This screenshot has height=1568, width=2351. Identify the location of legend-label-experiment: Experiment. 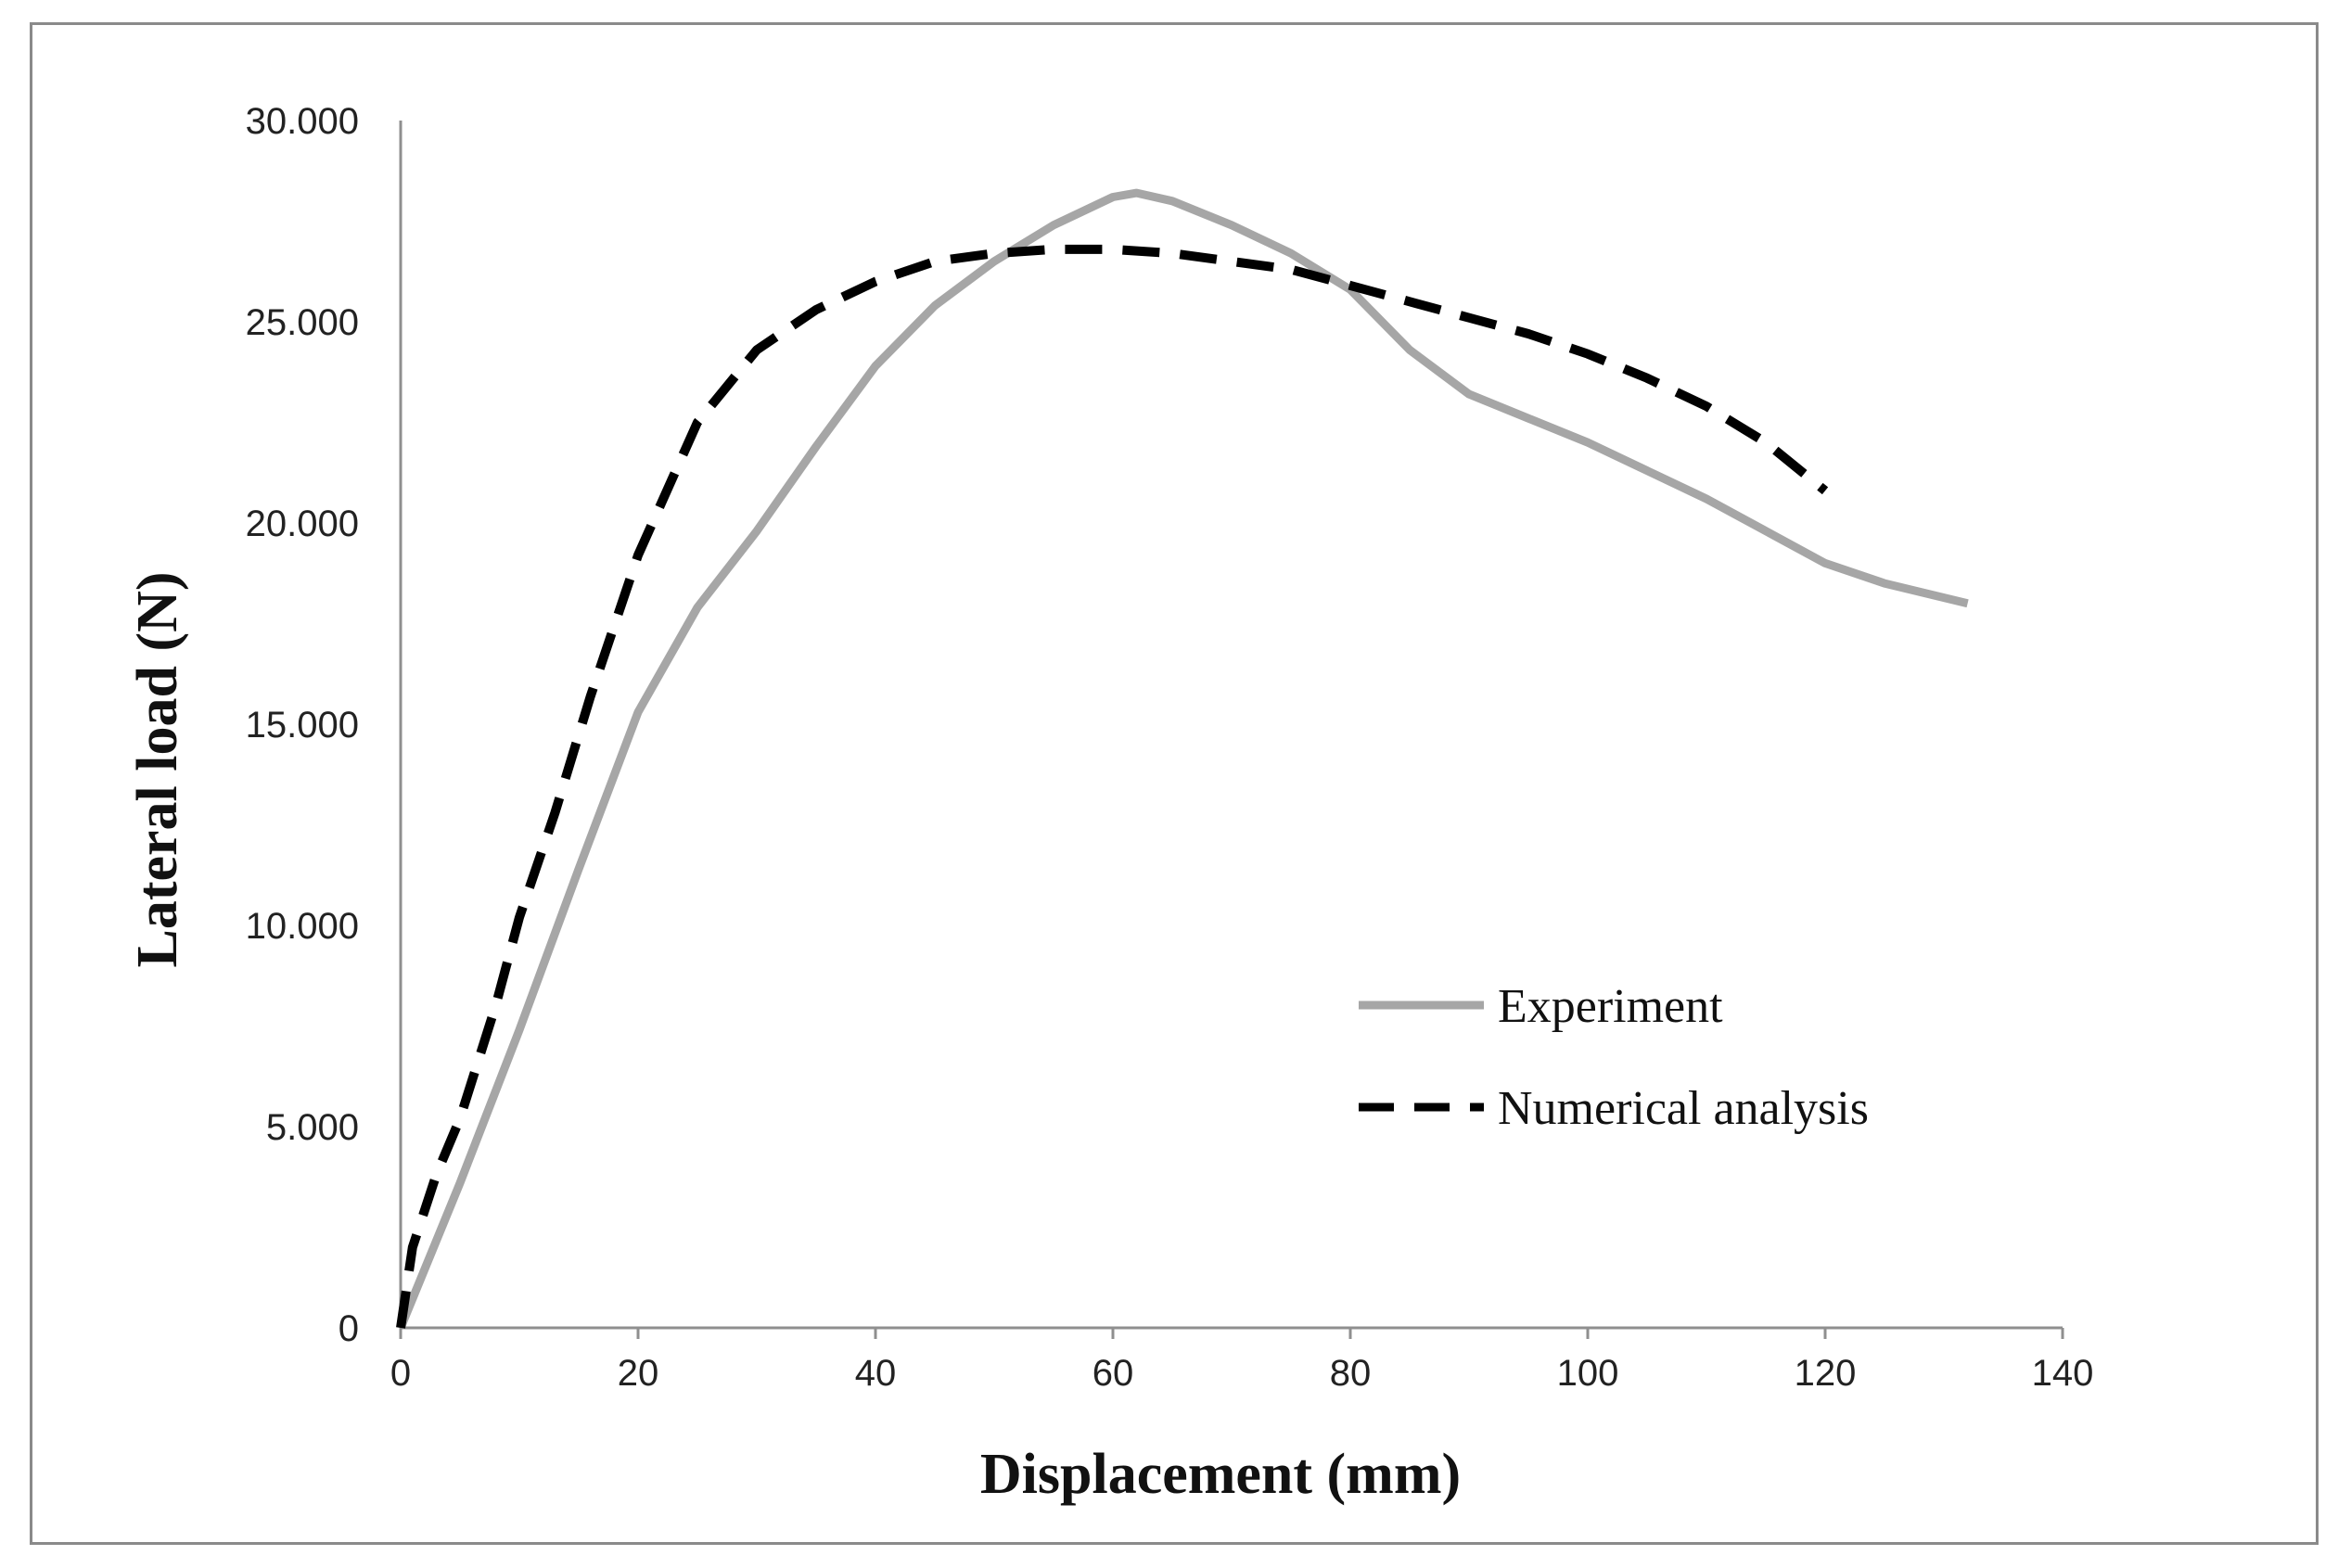
(1611, 1006).